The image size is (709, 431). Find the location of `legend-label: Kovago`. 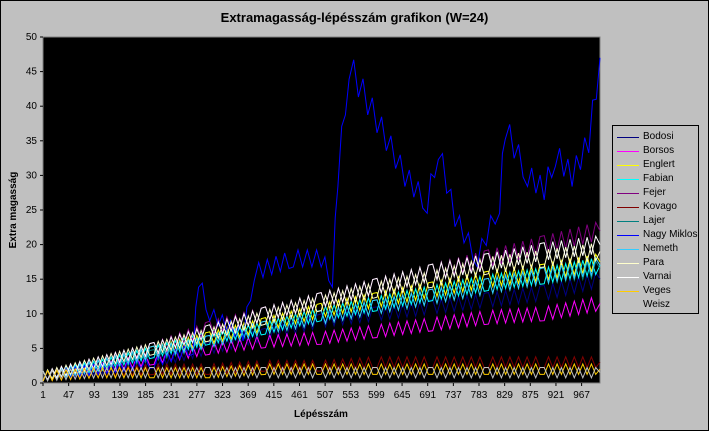

legend-label: Kovago is located at coordinates (660, 206).